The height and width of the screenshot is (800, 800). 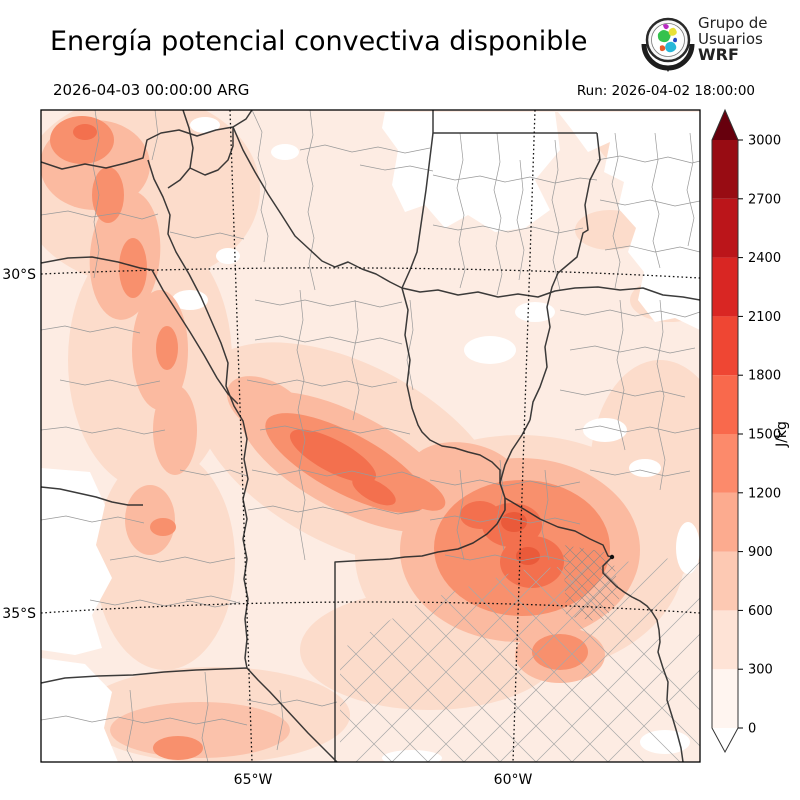 What do you see at coordinates (740, 434) in the screenshot?
I see `colorbar-ticks` at bounding box center [740, 434].